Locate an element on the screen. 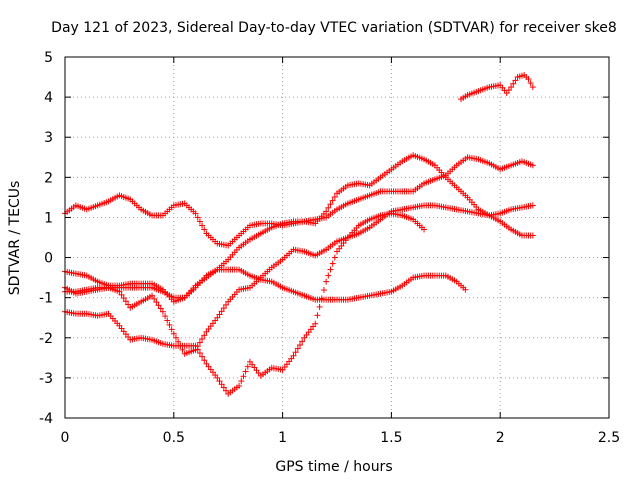  x-tick-label: 2.5 is located at coordinates (609, 438).